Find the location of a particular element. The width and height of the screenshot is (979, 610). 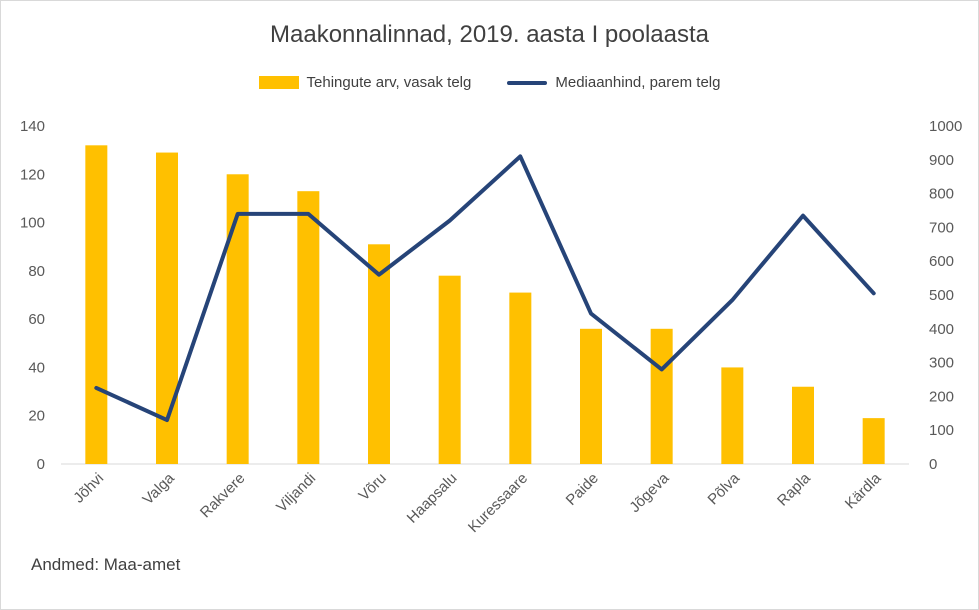

x-tick-label: Võru is located at coordinates (372, 487).